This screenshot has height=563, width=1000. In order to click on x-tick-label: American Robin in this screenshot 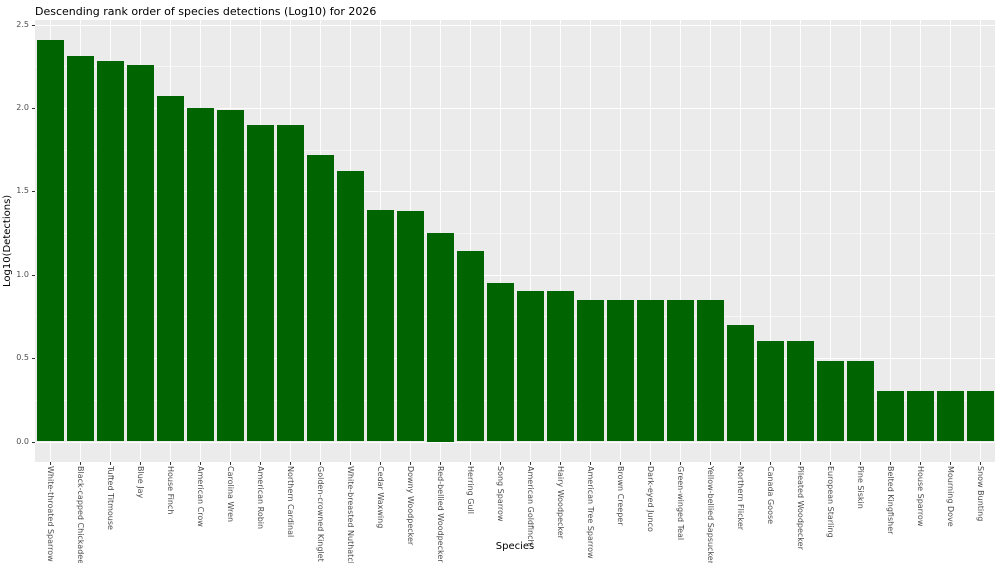, I will do `click(260, 498)`.